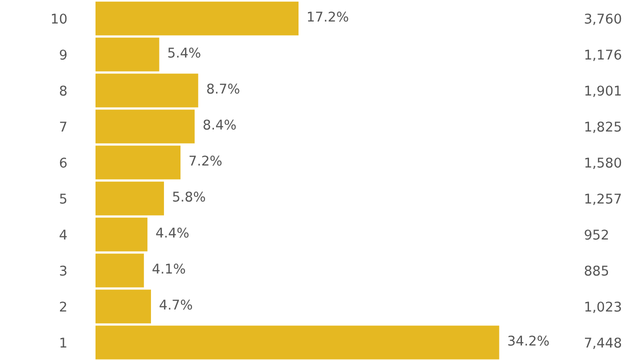 Image resolution: width=640 pixels, height=360 pixels. What do you see at coordinates (63, 272) in the screenshot?
I see `y-tick-label: 3` at bounding box center [63, 272].